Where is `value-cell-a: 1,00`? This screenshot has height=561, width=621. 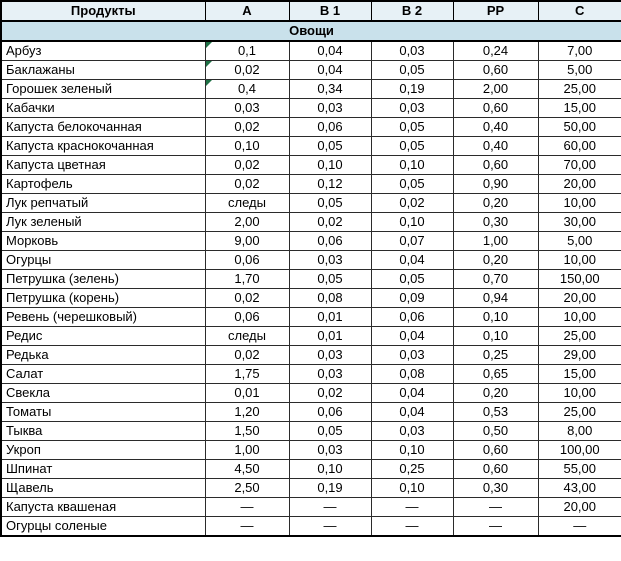 value-cell-a: 1,00 is located at coordinates (247, 450).